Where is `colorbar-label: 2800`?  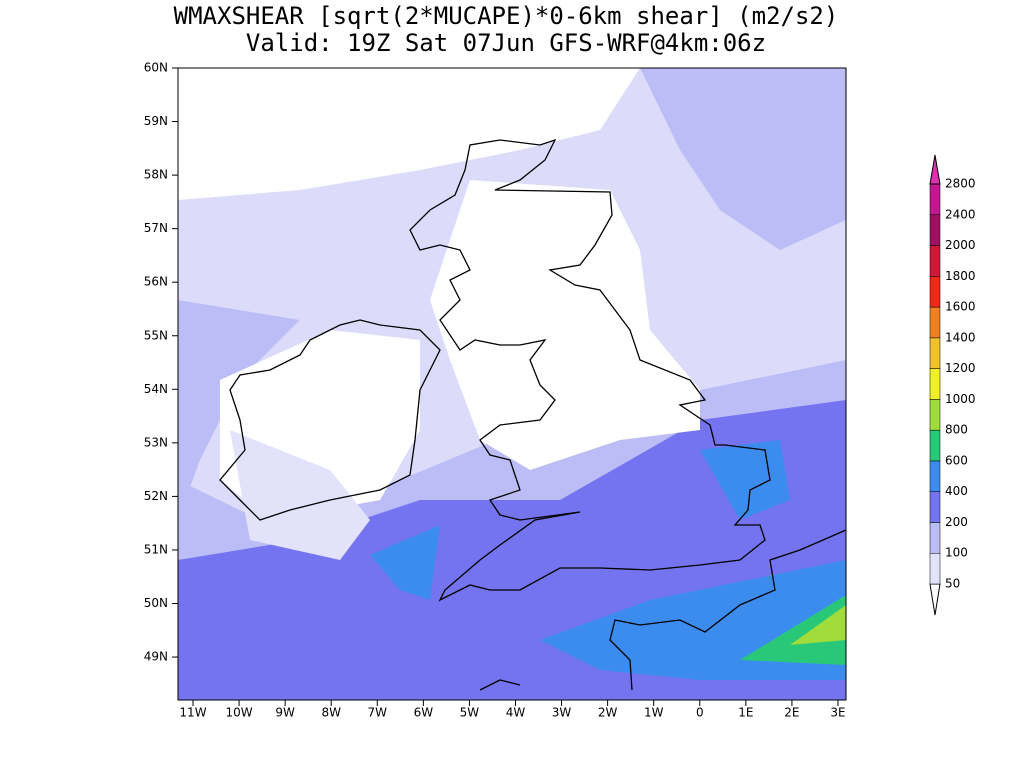 colorbar-label: 2800 is located at coordinates (960, 183).